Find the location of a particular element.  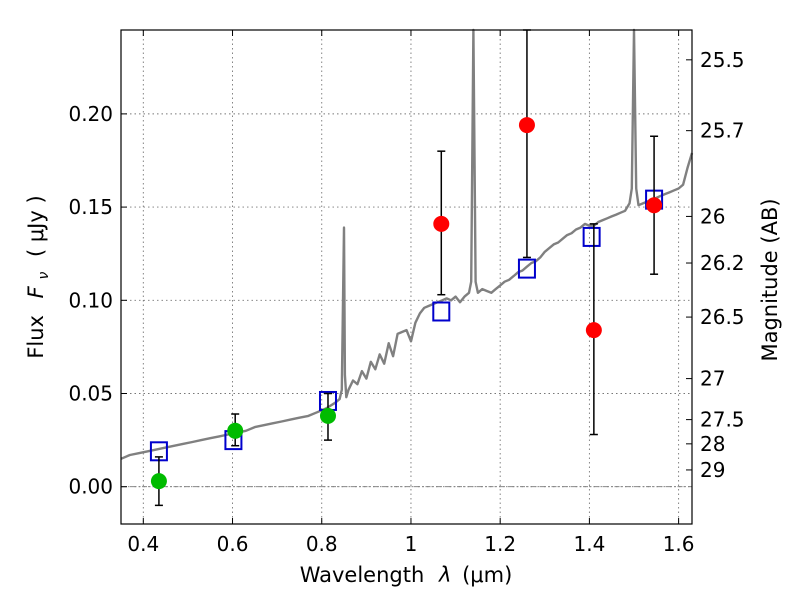

x-tick-label: 0.4 is located at coordinates (143, 544).